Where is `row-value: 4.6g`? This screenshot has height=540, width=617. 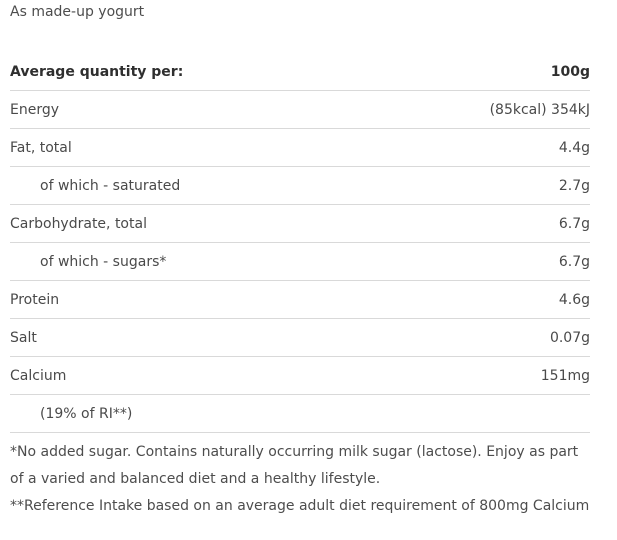 row-value: 4.6g is located at coordinates (574, 299).